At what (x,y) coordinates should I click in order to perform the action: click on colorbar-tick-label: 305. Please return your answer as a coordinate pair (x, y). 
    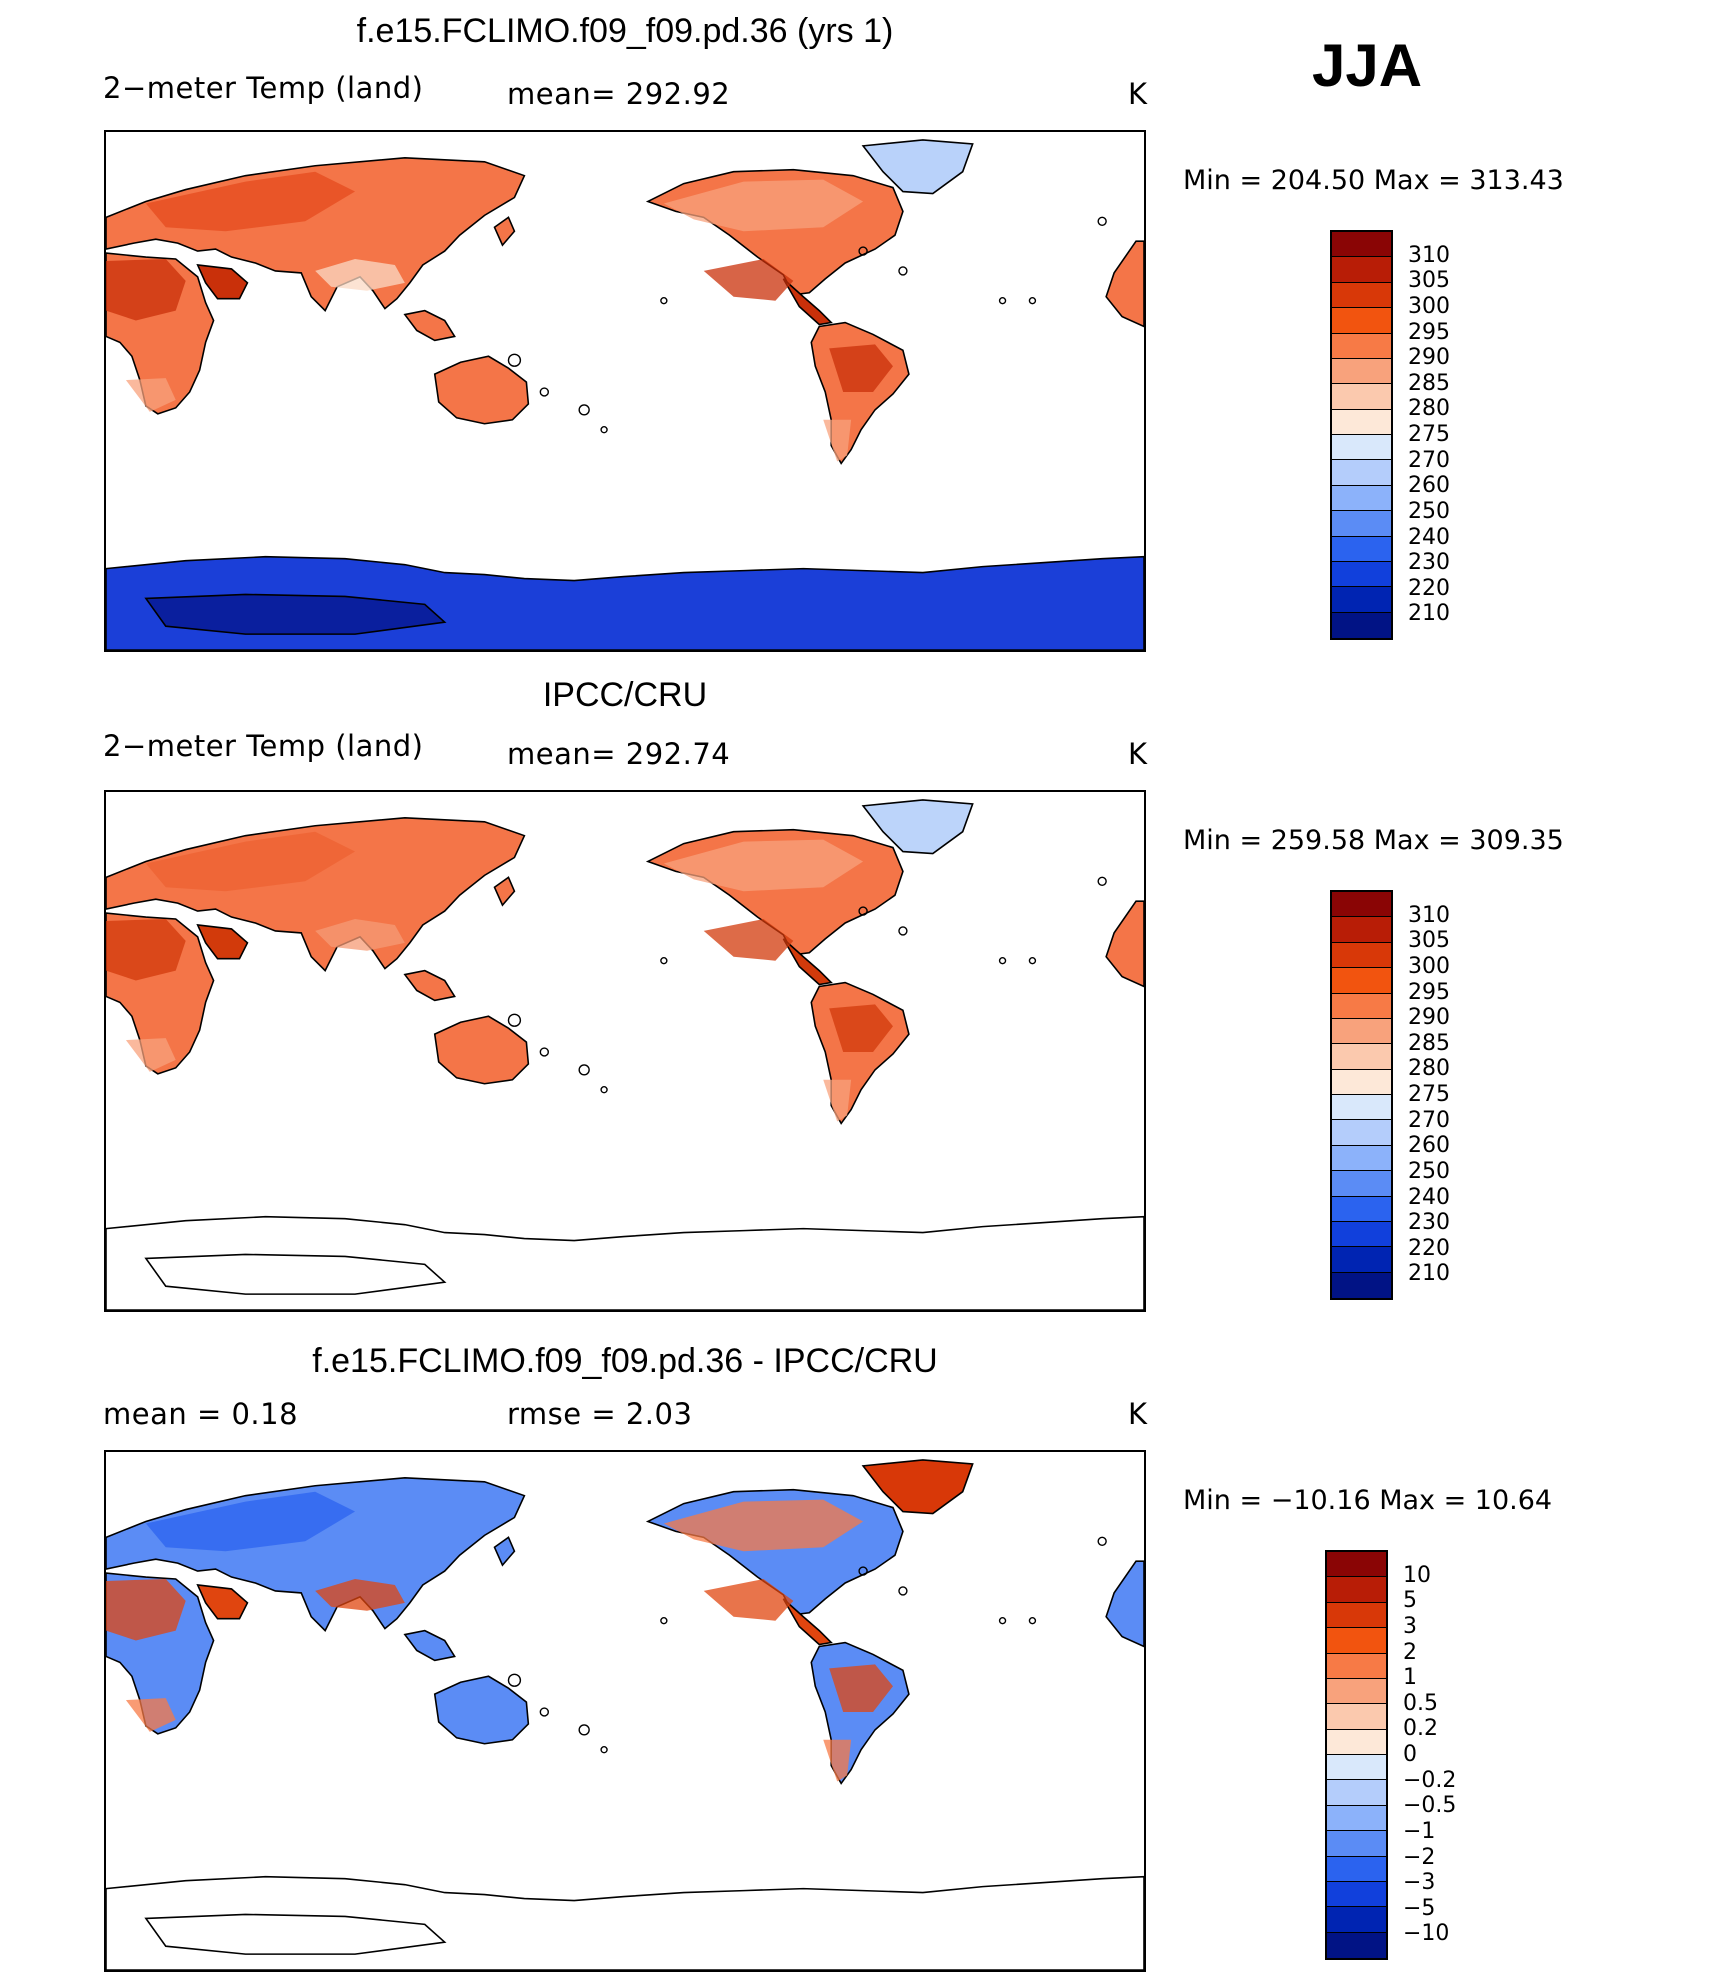
    Looking at the image, I should click on (1429, 941).